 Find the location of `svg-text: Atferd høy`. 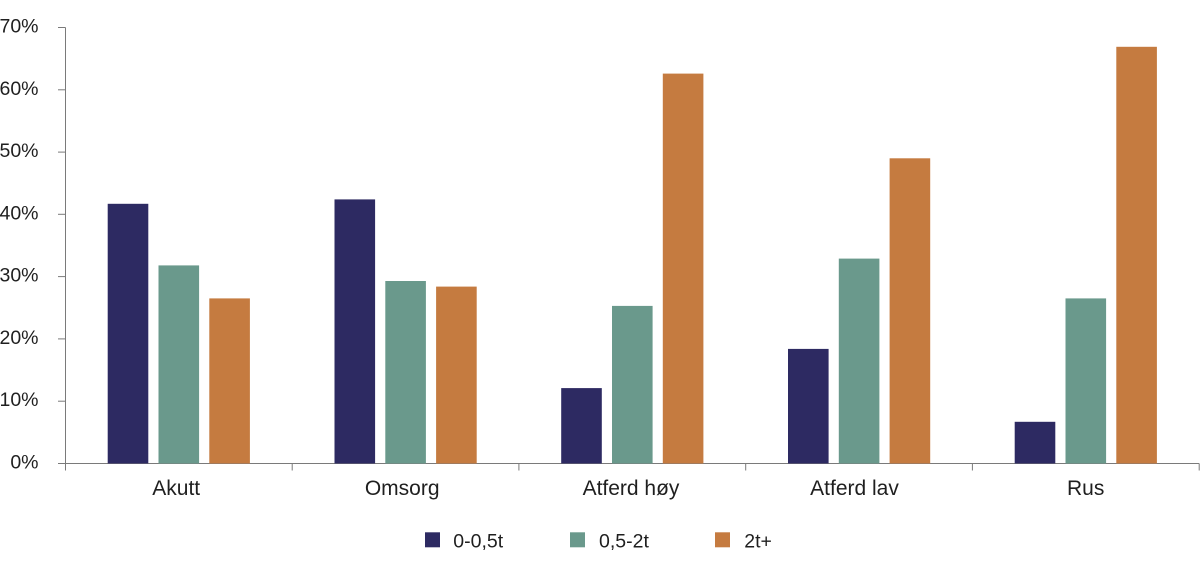

svg-text: Atferd høy is located at coordinates (631, 488).